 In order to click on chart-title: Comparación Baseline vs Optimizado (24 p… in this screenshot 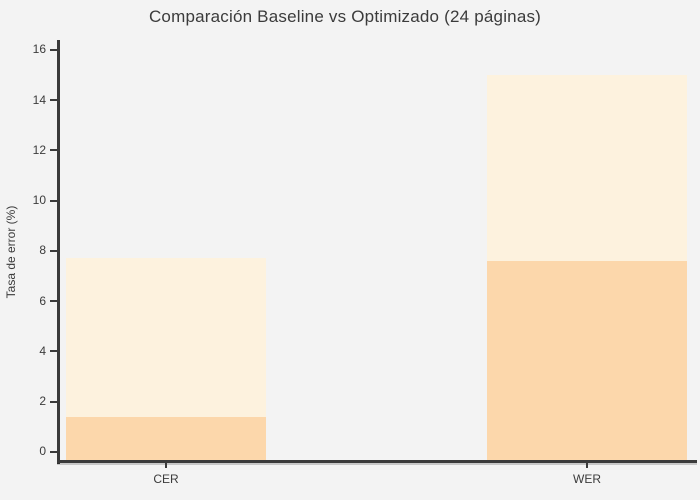, I will do `click(345, 16)`.